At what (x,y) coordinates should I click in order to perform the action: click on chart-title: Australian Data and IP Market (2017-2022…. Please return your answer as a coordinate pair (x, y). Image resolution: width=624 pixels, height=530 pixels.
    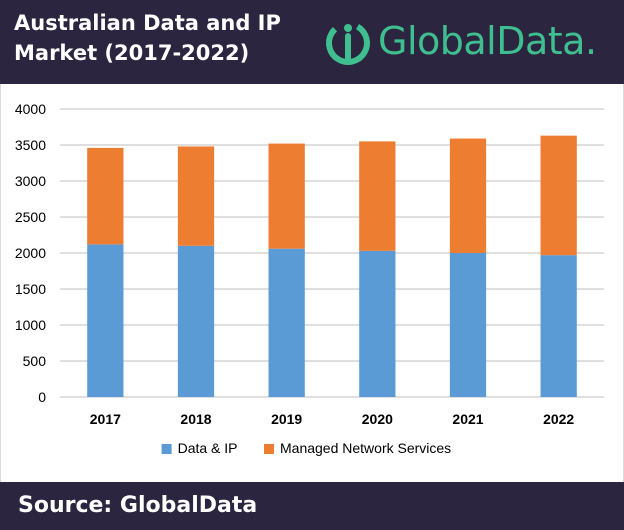
    Looking at the image, I should click on (147, 38).